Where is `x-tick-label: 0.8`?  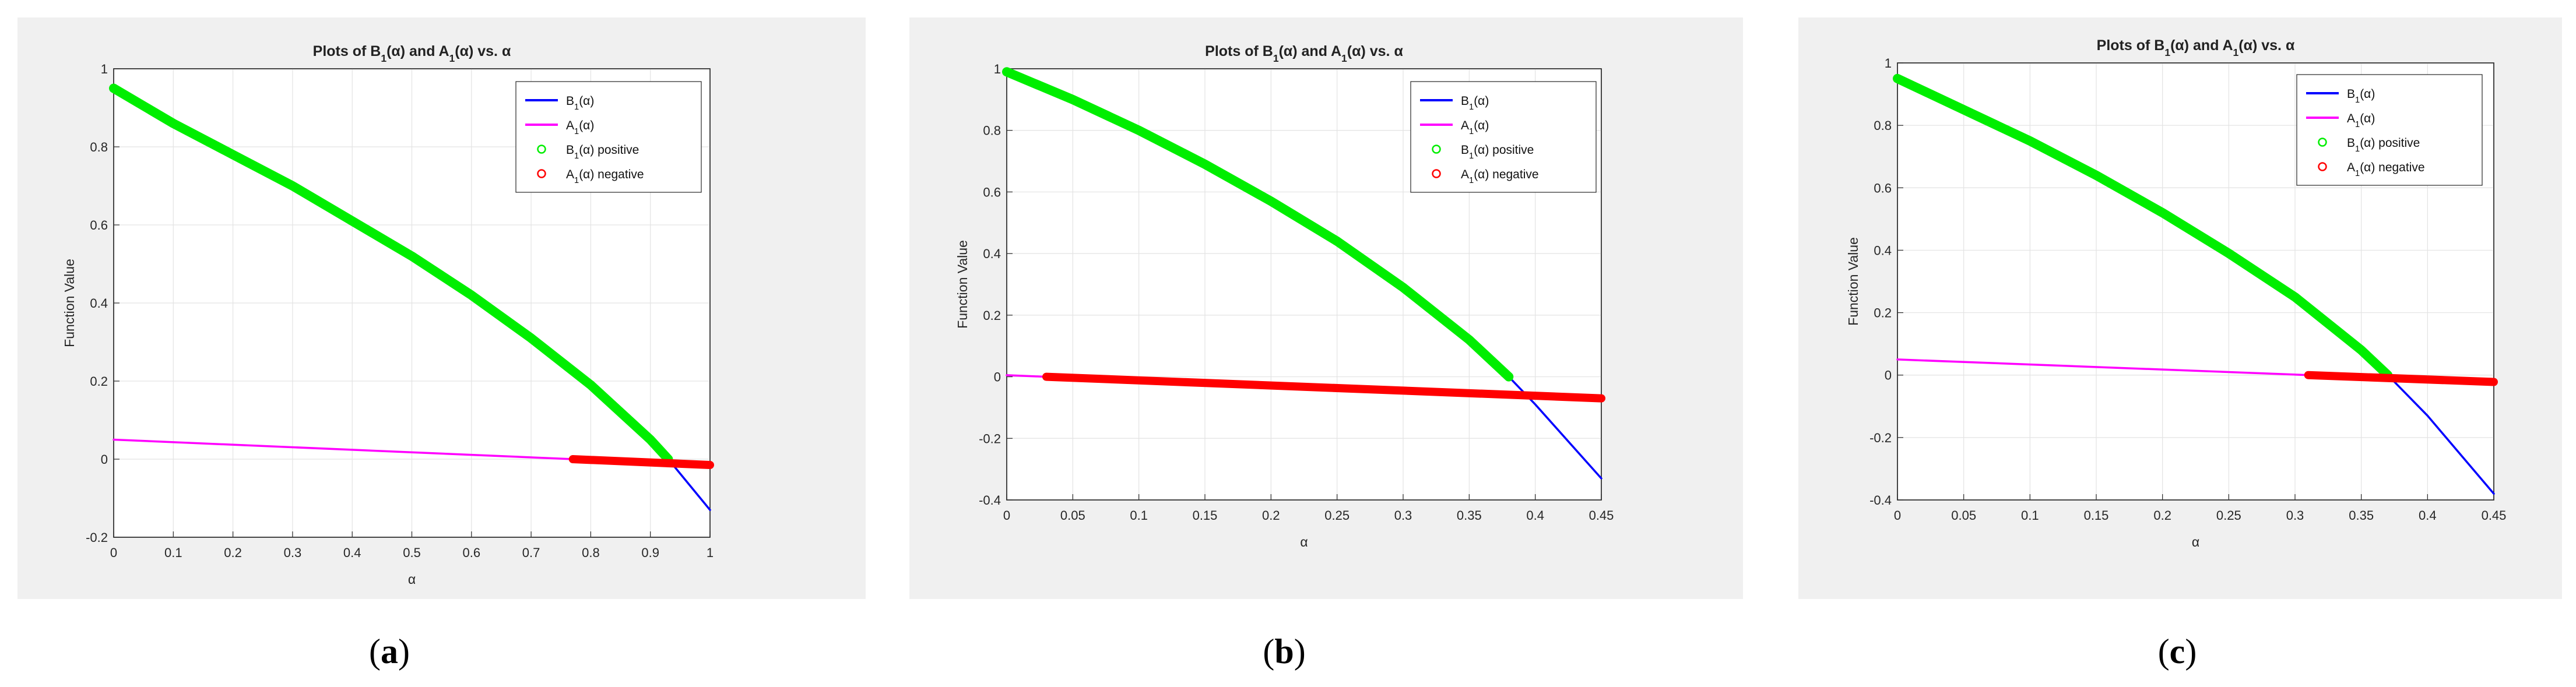 x-tick-label: 0.8 is located at coordinates (591, 552).